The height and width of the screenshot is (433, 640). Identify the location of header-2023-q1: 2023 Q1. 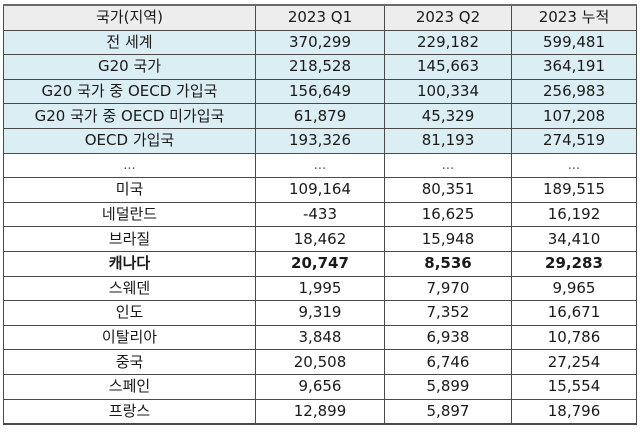
(320, 17).